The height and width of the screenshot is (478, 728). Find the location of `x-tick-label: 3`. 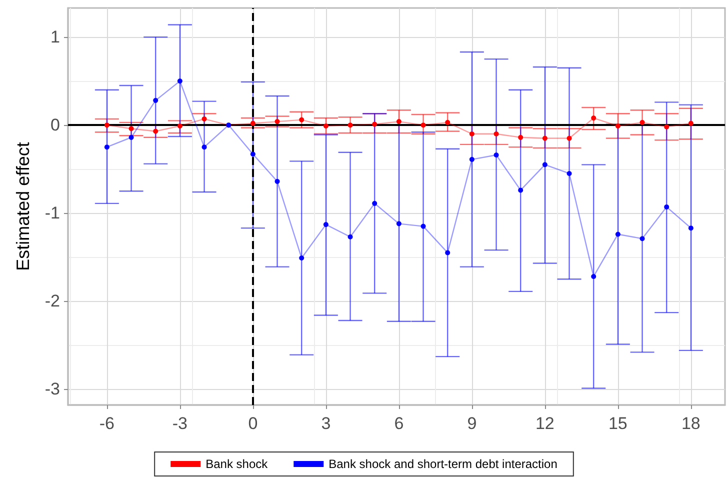

x-tick-label: 3 is located at coordinates (326, 423).